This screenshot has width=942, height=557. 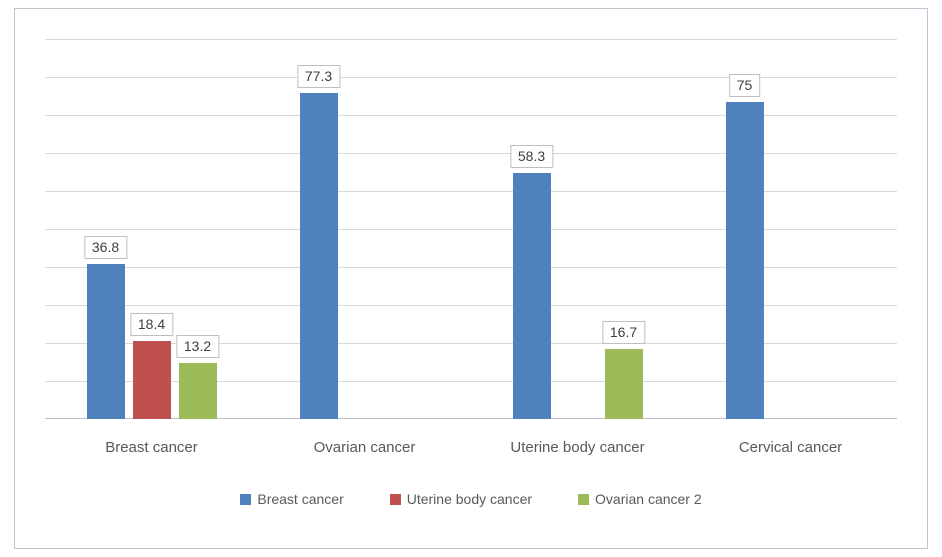 I want to click on bar-breast-cancer-uterine-body-cancer, so click(x=531, y=295).